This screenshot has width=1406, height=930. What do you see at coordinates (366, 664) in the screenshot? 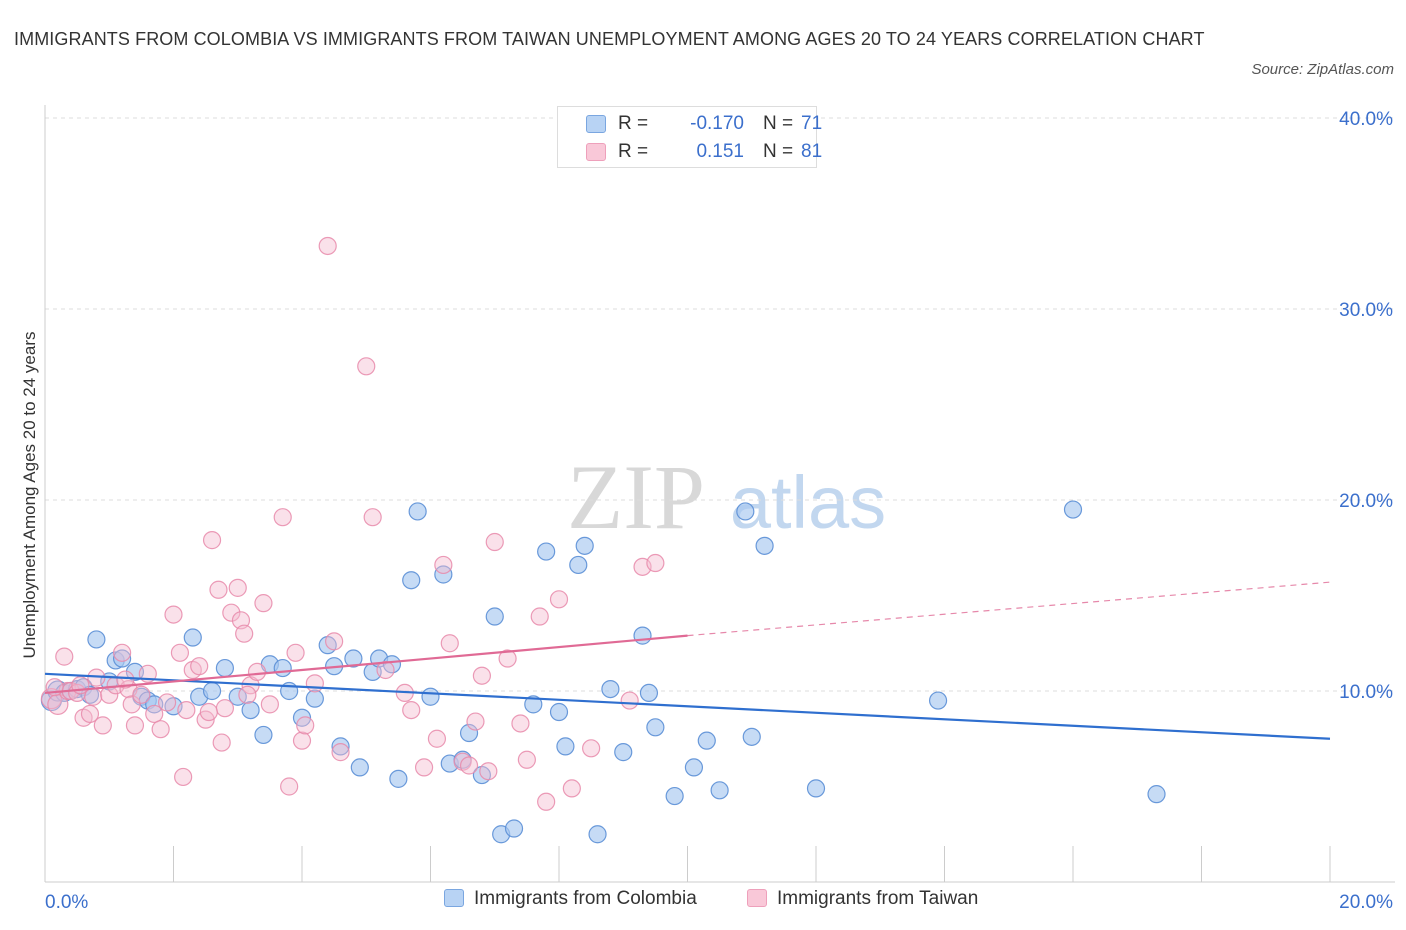
I see `taiwan-trendline` at bounding box center [366, 664].